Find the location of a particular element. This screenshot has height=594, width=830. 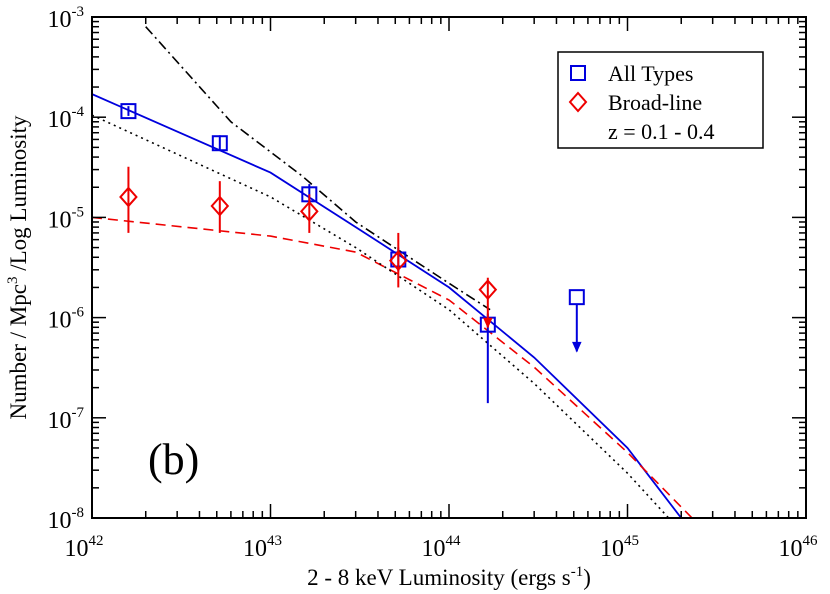

panel-annotation: (b) is located at coordinates (173, 459).